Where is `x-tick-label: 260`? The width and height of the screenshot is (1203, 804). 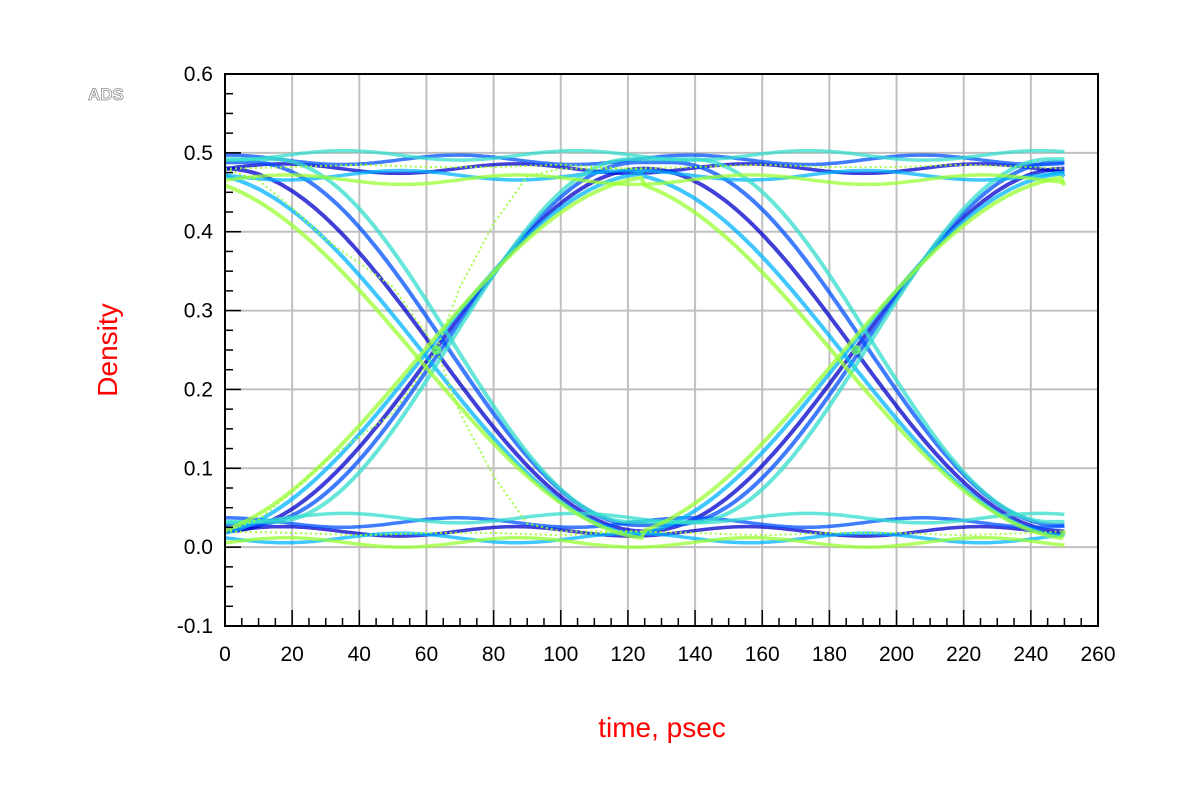 x-tick-label: 260 is located at coordinates (1097, 654).